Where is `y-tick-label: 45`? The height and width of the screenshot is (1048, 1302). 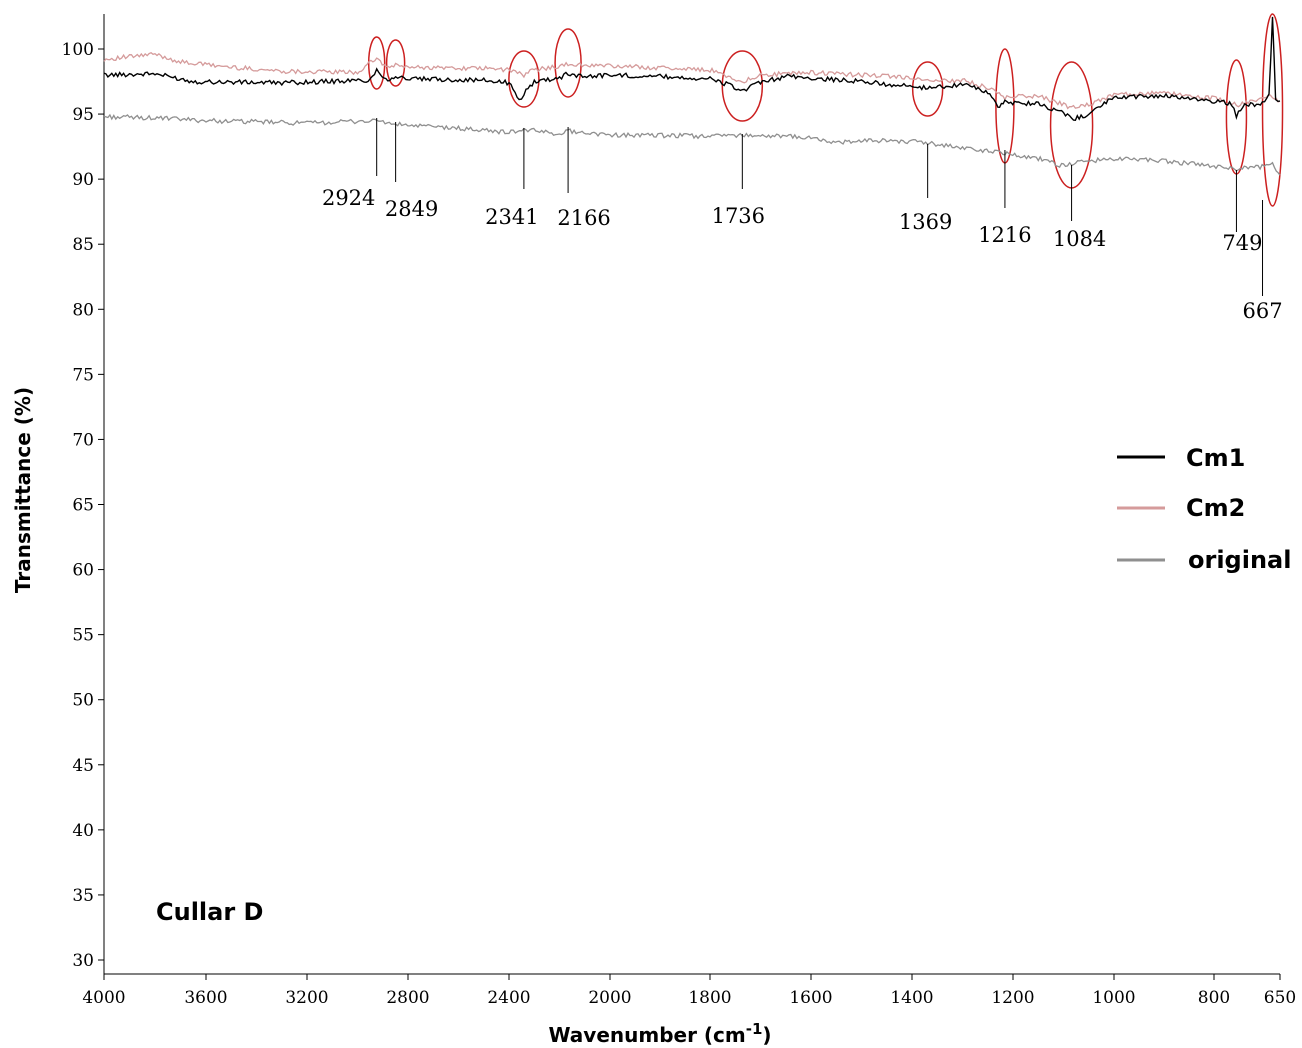
y-tick-label: 45 is located at coordinates (83, 766).